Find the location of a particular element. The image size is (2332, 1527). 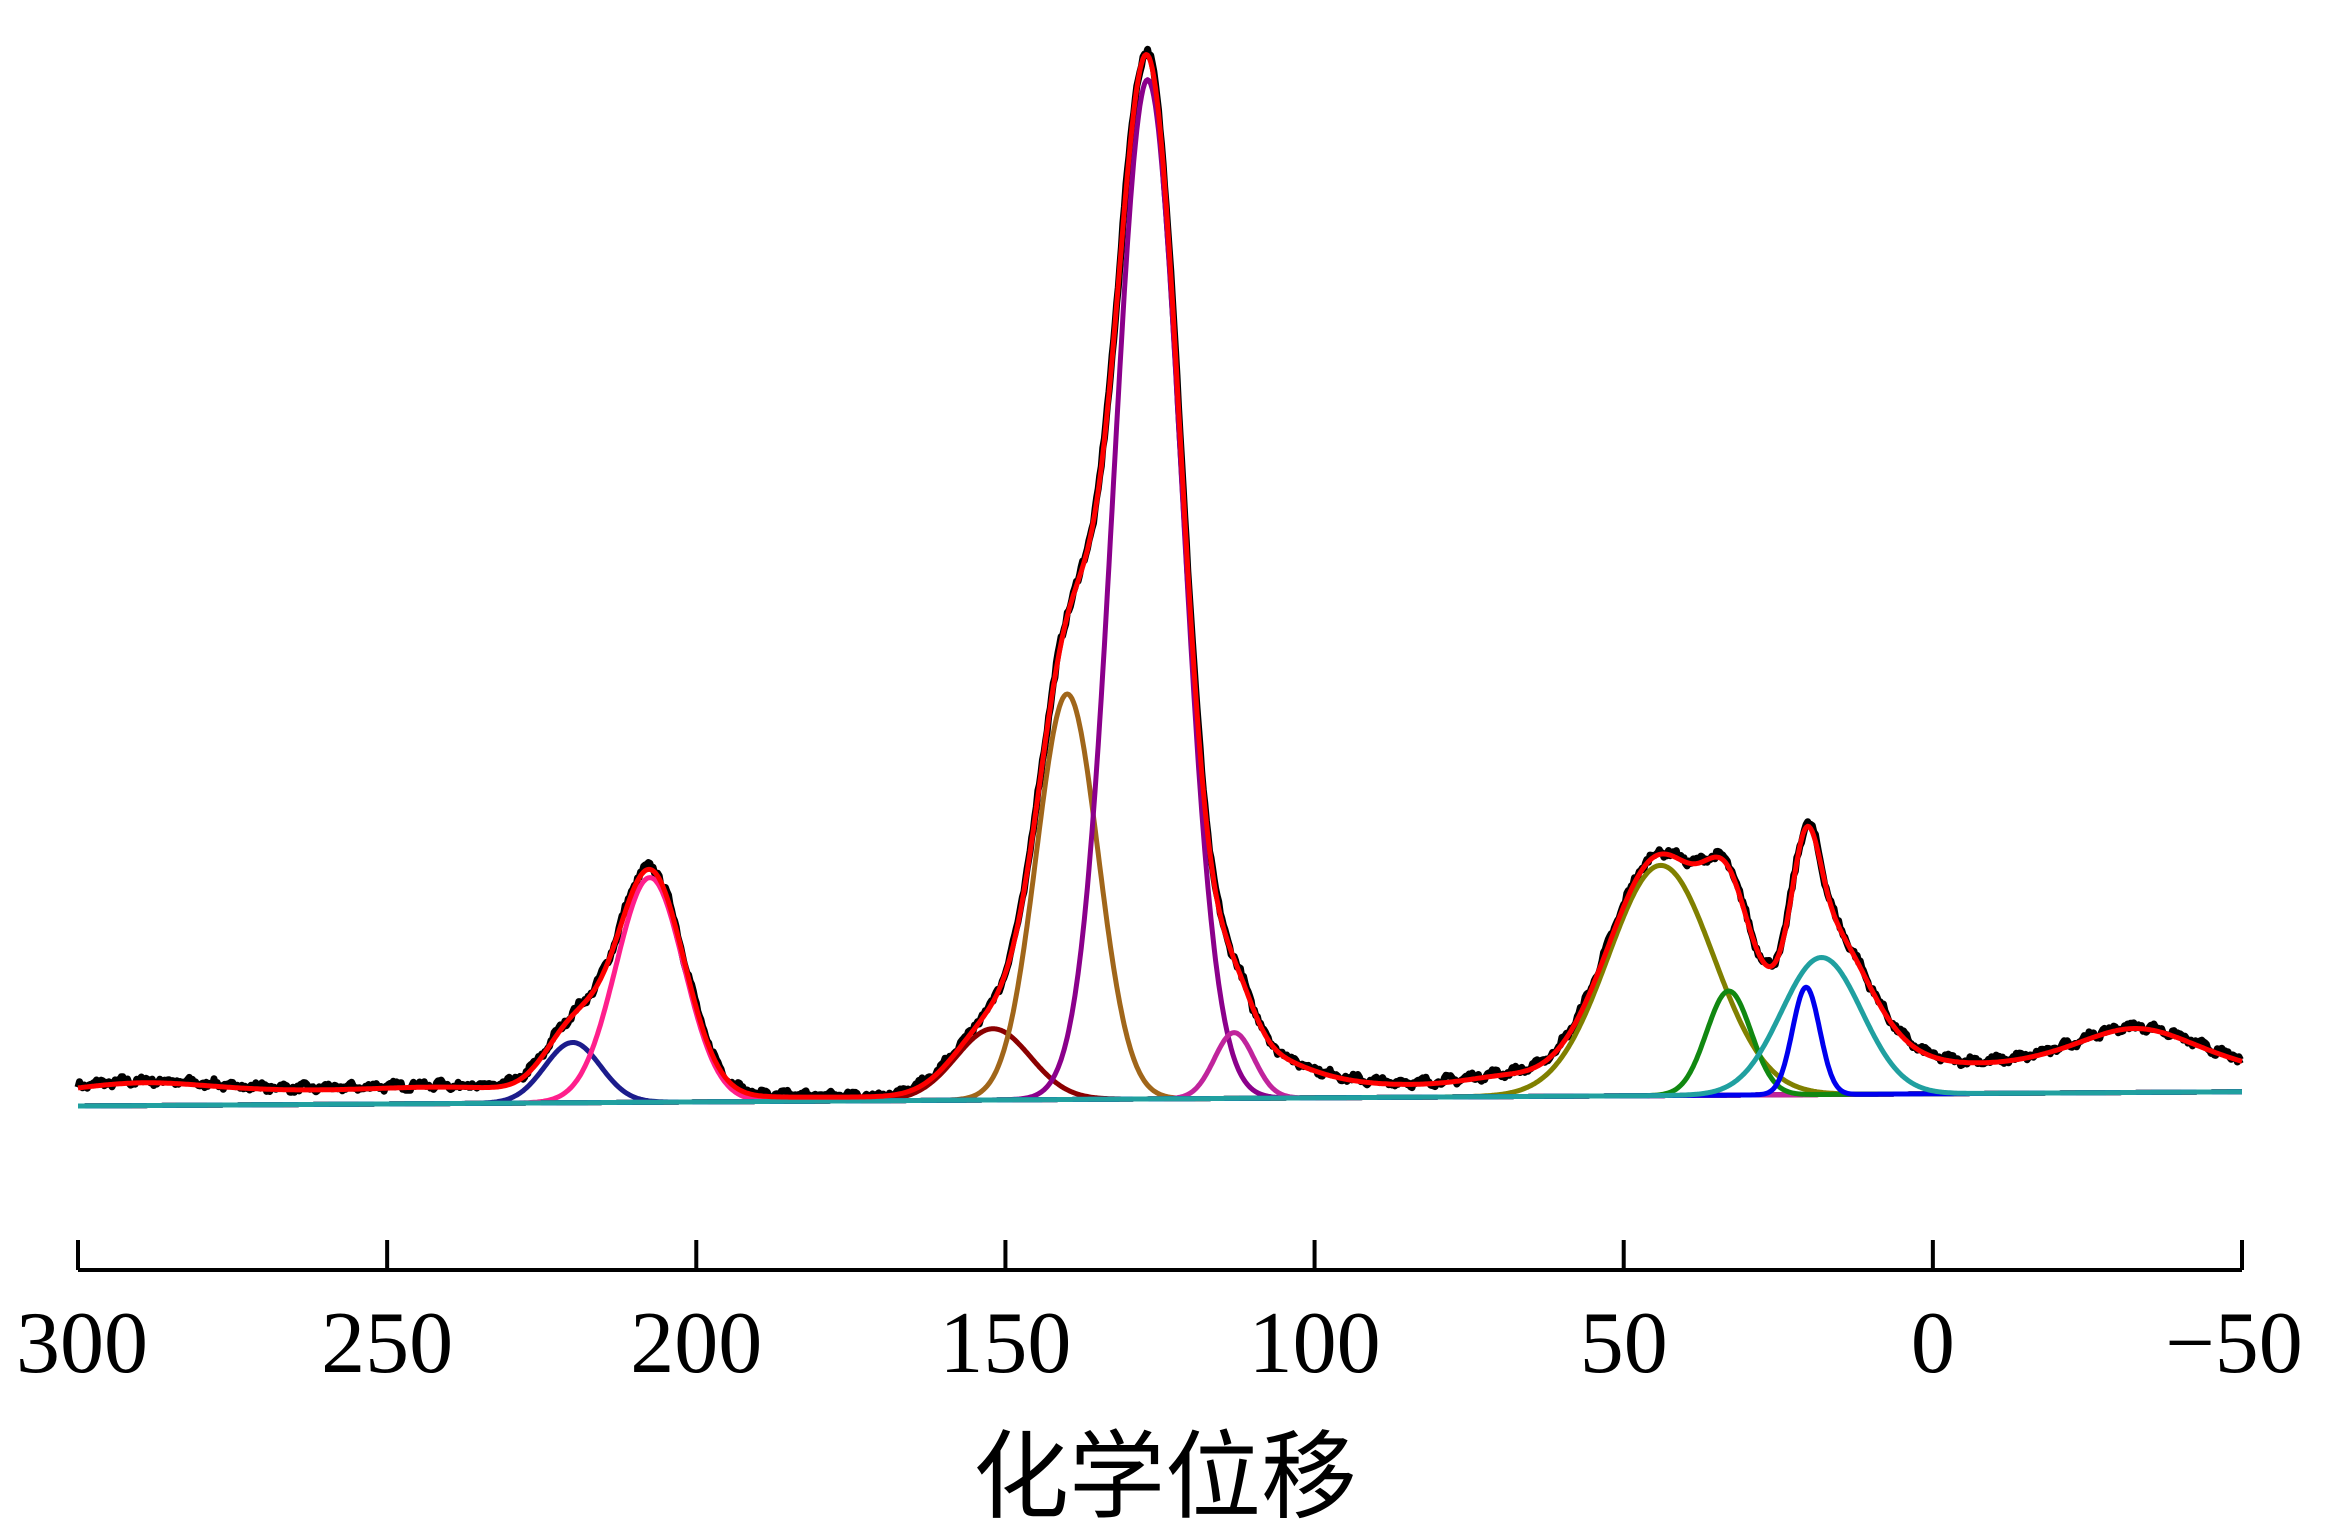

x-tick-label: 250 is located at coordinates (387, 1343).